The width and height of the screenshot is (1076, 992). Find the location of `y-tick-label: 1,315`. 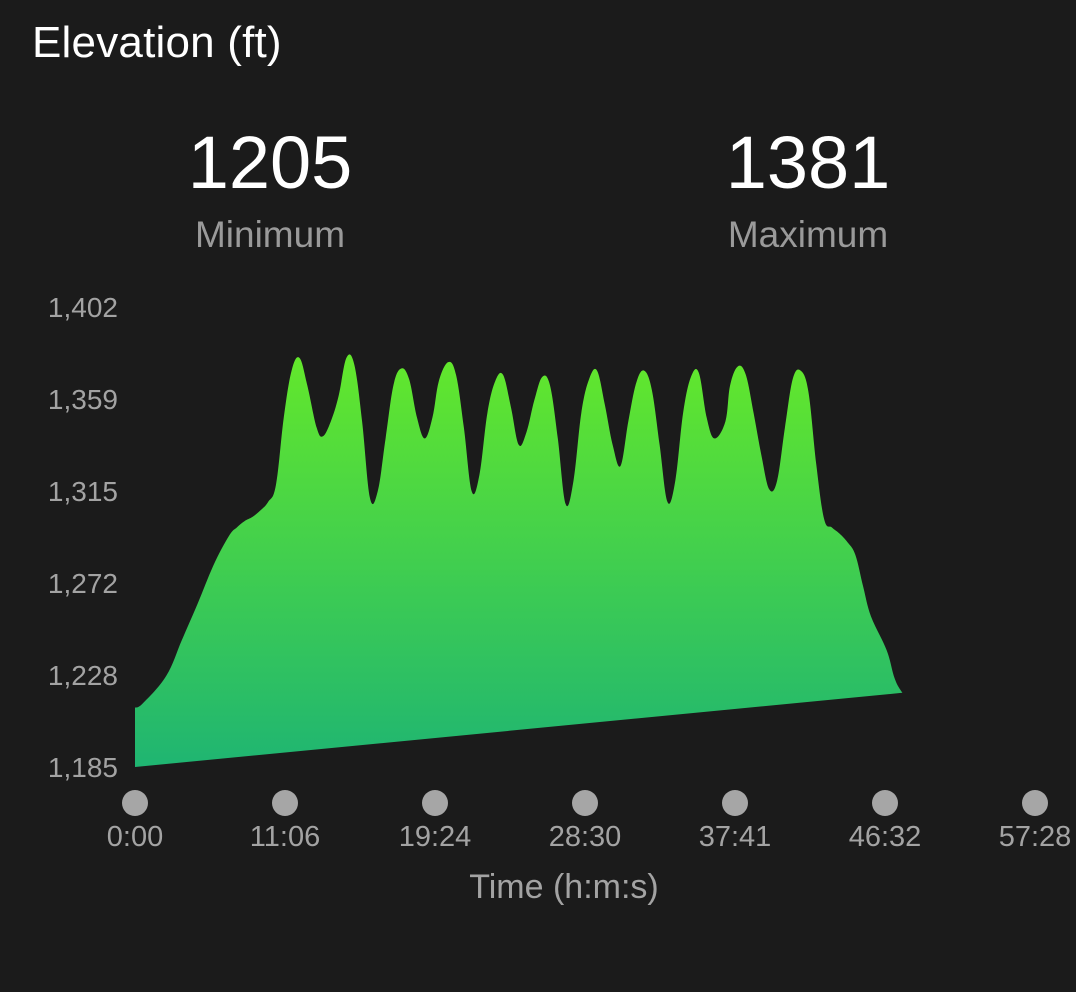

y-tick-label: 1,315 is located at coordinates (83, 491).